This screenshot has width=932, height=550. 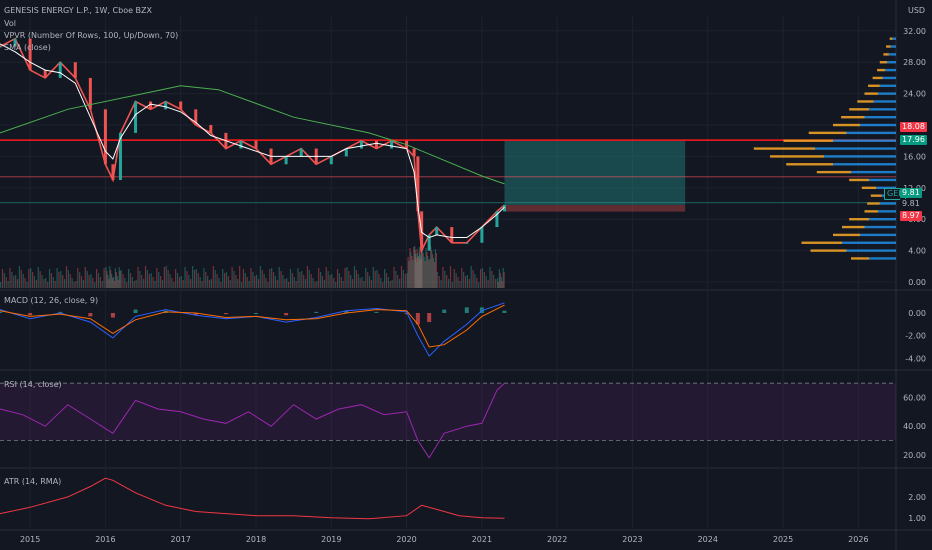 What do you see at coordinates (105, 539) in the screenshot?
I see `x-tick-label: 2016` at bounding box center [105, 539].